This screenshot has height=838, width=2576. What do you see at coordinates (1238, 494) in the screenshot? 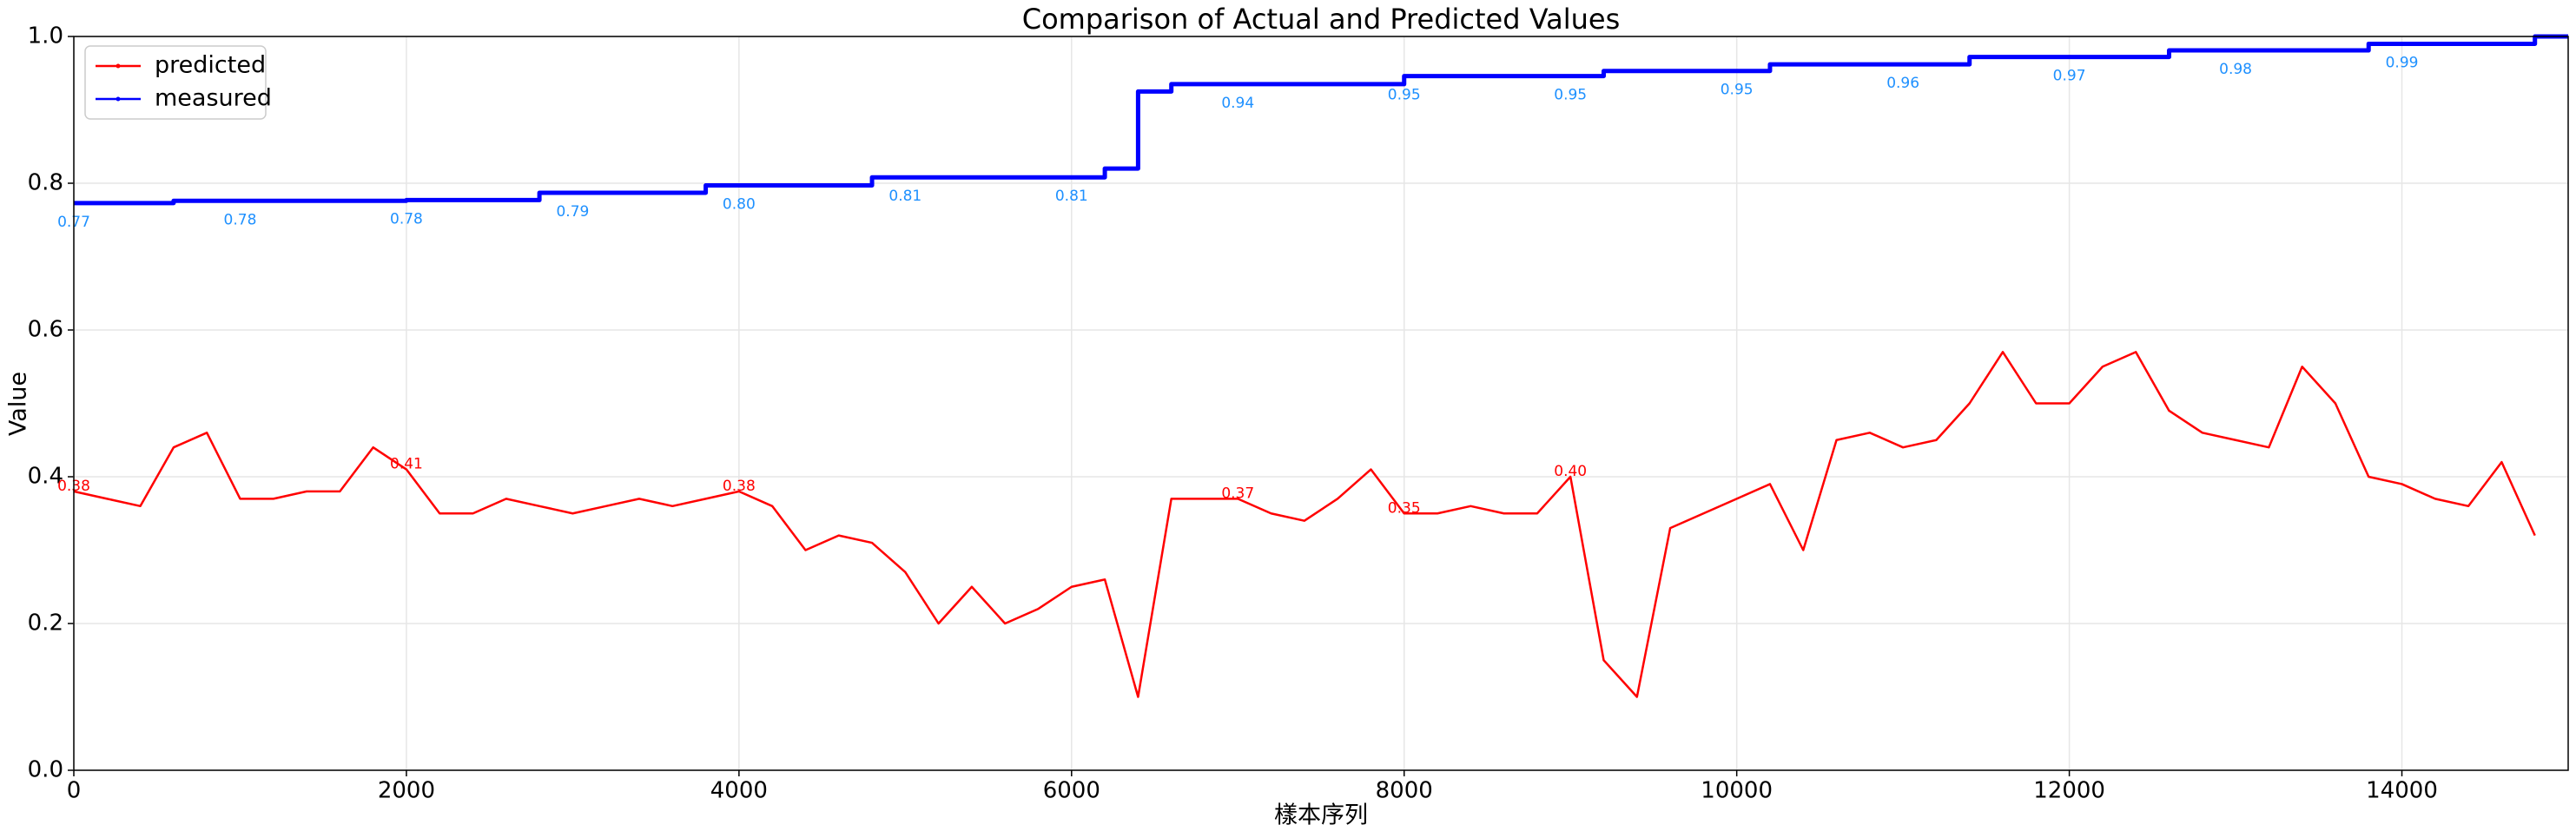
I see `value-label: 0.37` at bounding box center [1238, 494].